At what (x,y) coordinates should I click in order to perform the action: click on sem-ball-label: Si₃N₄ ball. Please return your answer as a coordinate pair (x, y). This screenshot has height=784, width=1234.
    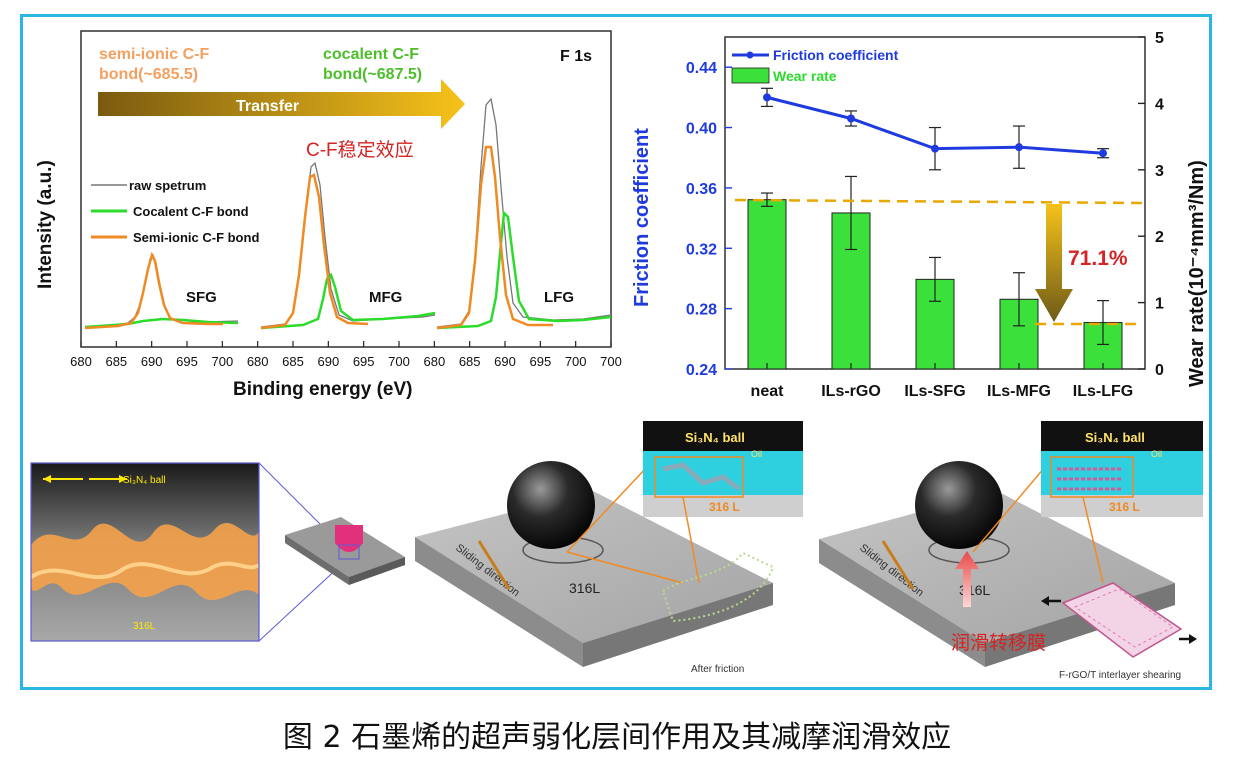
    Looking at the image, I should click on (144, 480).